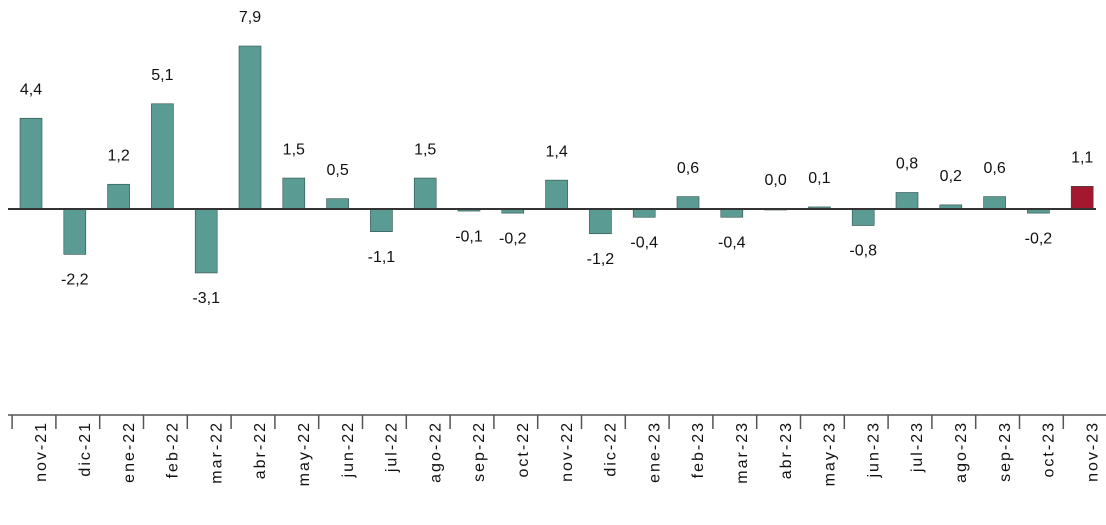 The width and height of the screenshot is (1106, 525). Describe the element at coordinates (863, 251) in the screenshot. I see `value-label: -0,8` at that location.